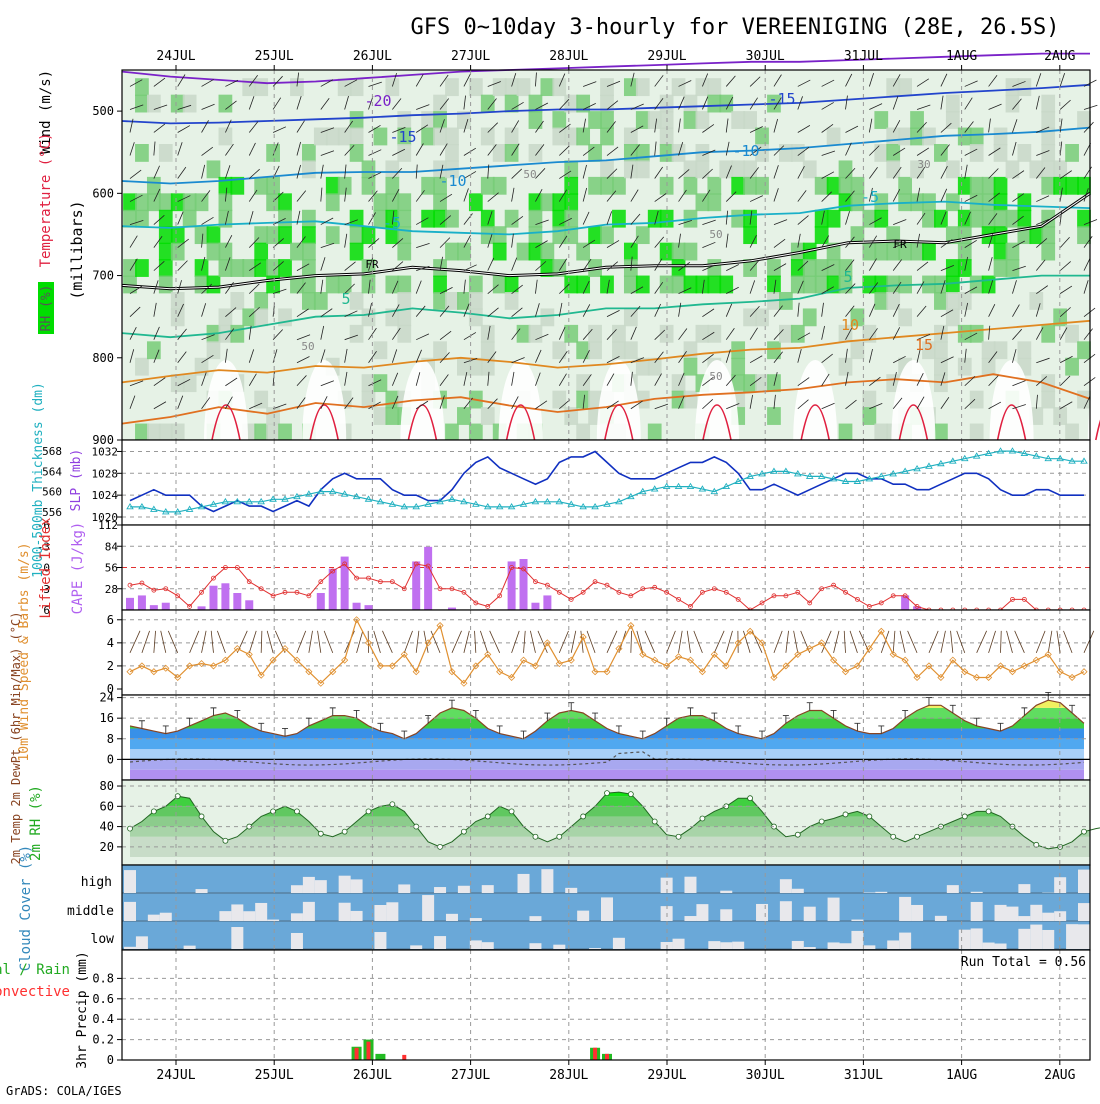 The height and width of the screenshot is (1104, 1100). What do you see at coordinates (82, 1009) in the screenshot?
I see `axis-label: 3hr Precip (mm)` at bounding box center [82, 1009].